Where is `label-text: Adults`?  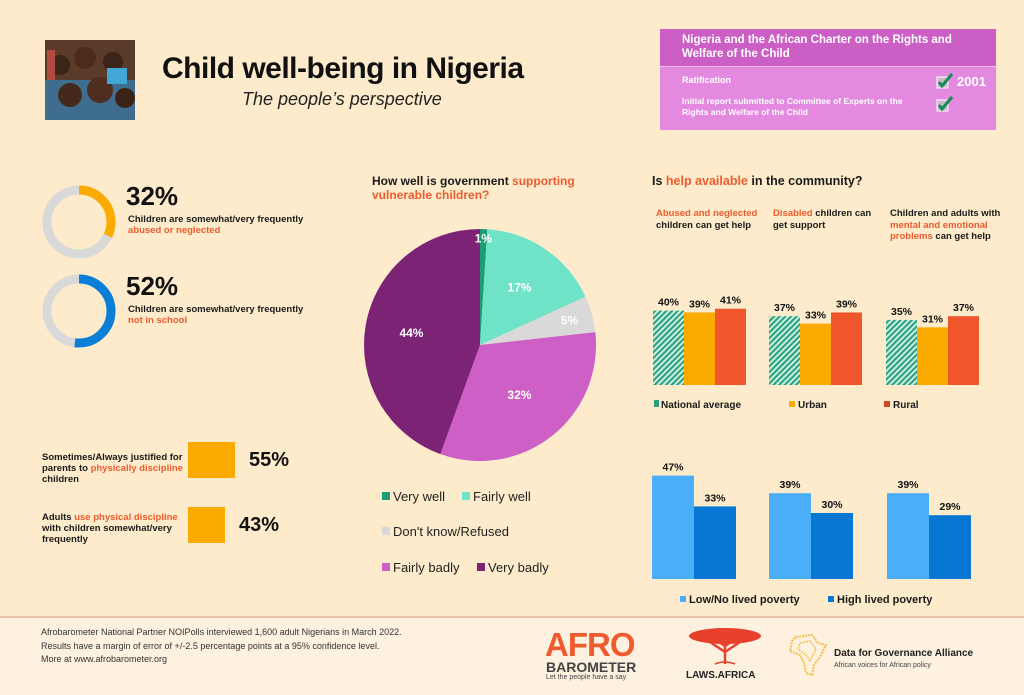 label-text: Adults is located at coordinates (58, 517).